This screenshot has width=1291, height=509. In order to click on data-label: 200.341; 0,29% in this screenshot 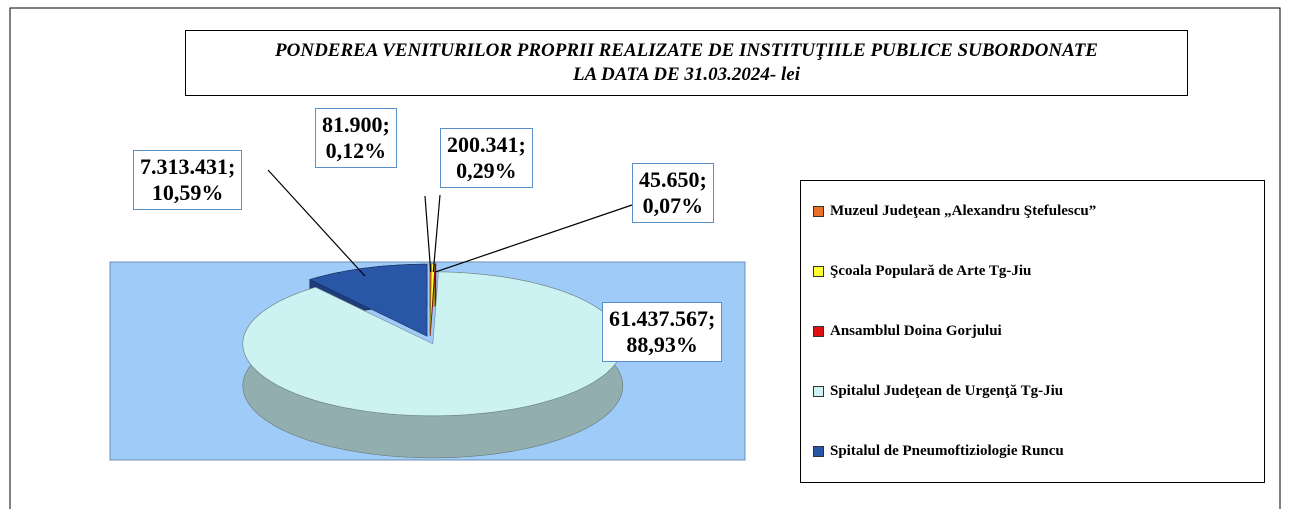, I will do `click(486, 158)`.